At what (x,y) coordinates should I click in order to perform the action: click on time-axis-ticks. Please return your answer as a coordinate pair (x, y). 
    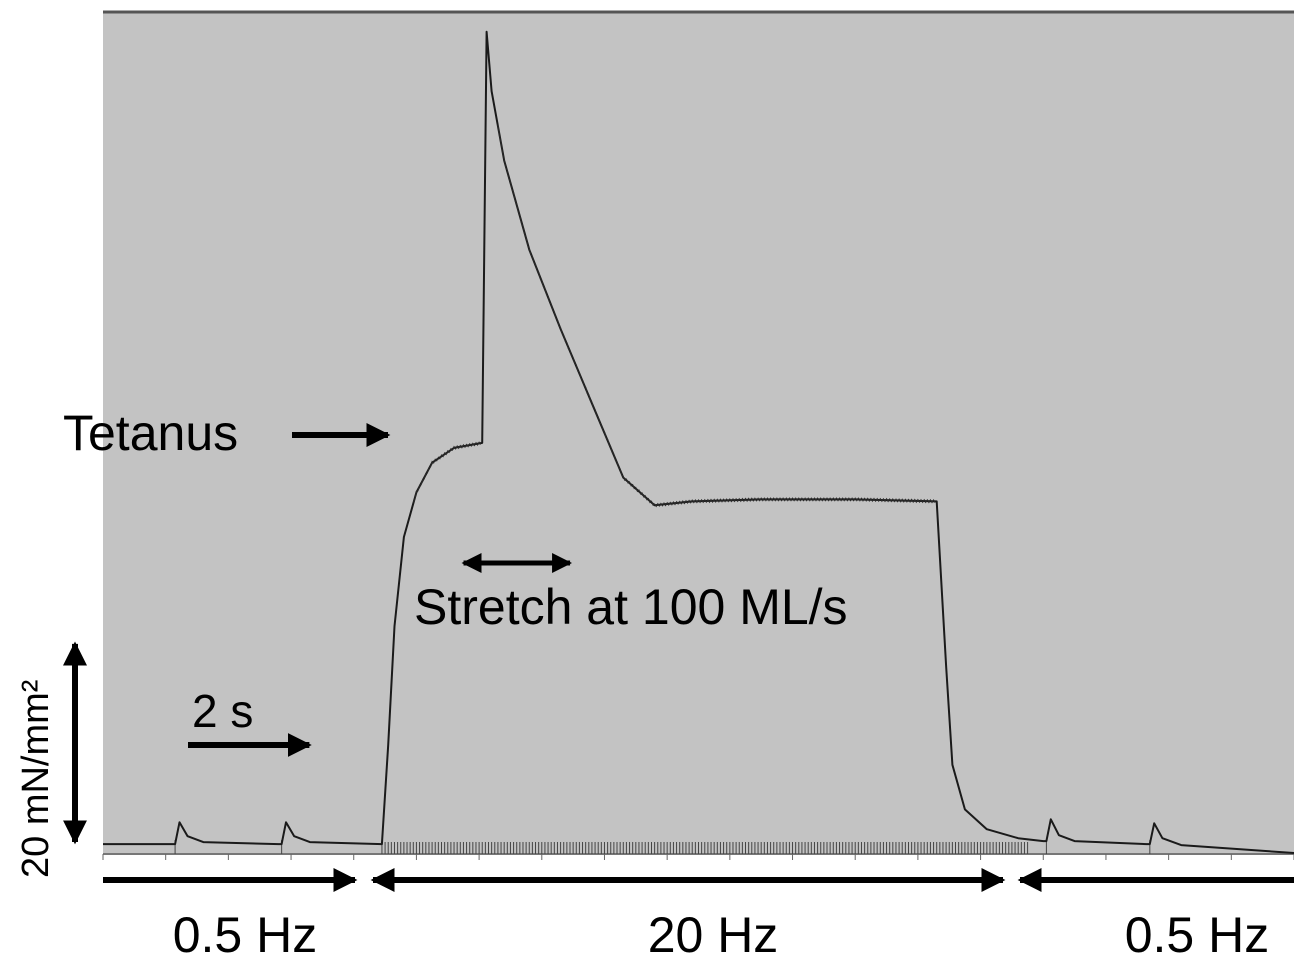
    Looking at the image, I should click on (698, 857).